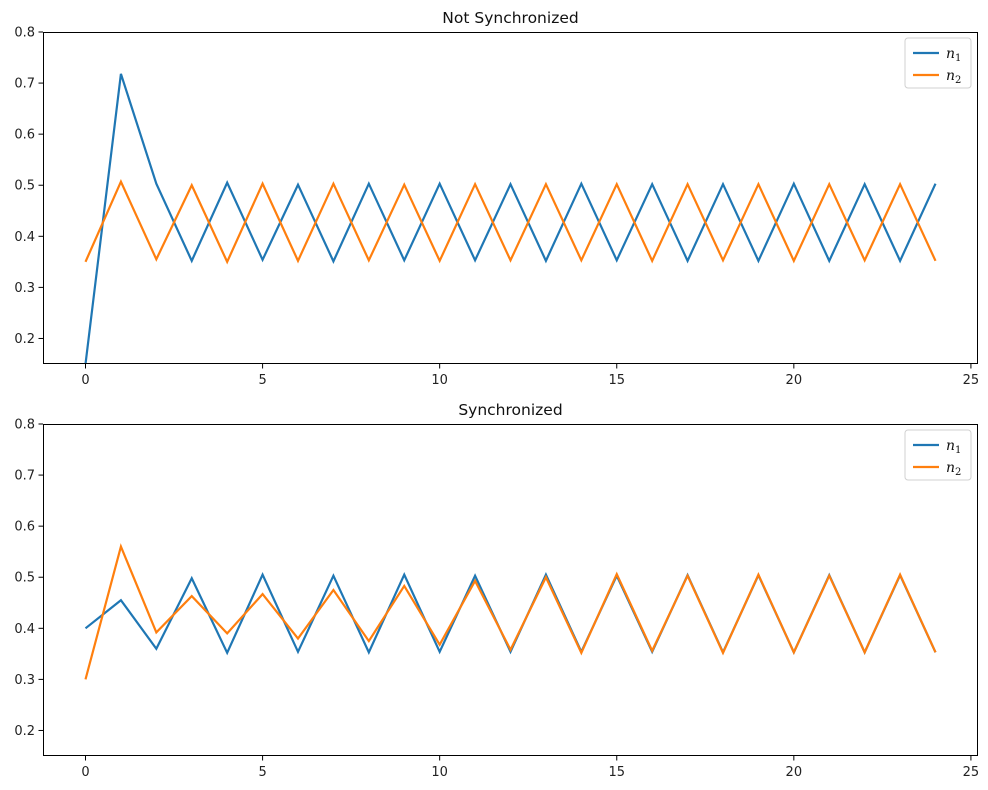  I want to click on series-line-n1, so click(510, 614).